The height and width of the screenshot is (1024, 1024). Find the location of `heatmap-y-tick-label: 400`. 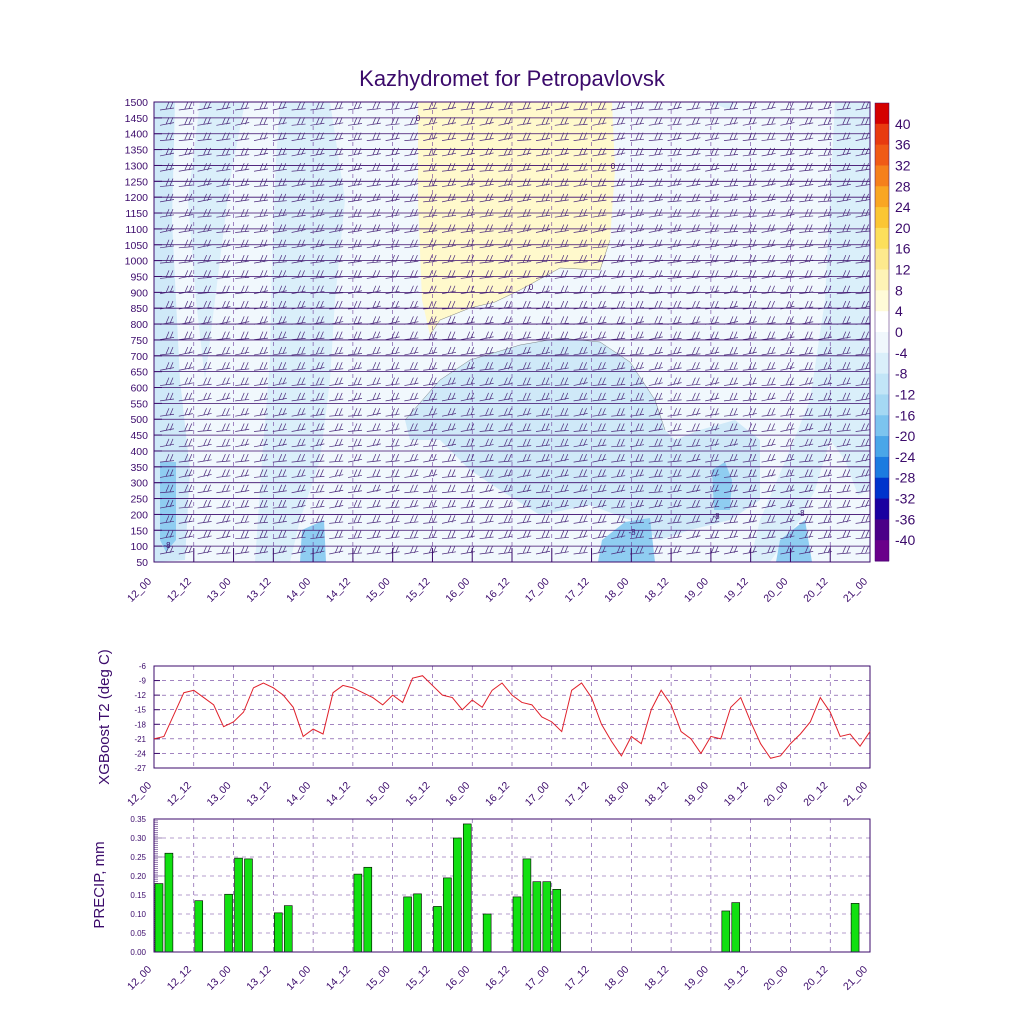

heatmap-y-tick-label: 400 is located at coordinates (139, 452).